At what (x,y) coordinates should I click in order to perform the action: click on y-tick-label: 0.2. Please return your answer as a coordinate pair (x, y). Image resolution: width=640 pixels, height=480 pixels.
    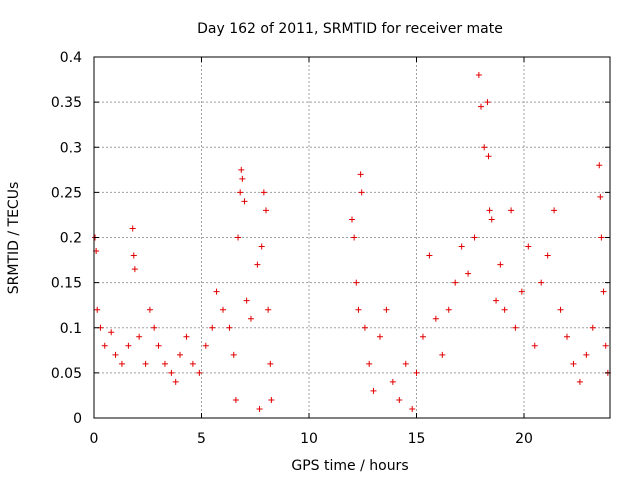
    Looking at the image, I should click on (71, 239).